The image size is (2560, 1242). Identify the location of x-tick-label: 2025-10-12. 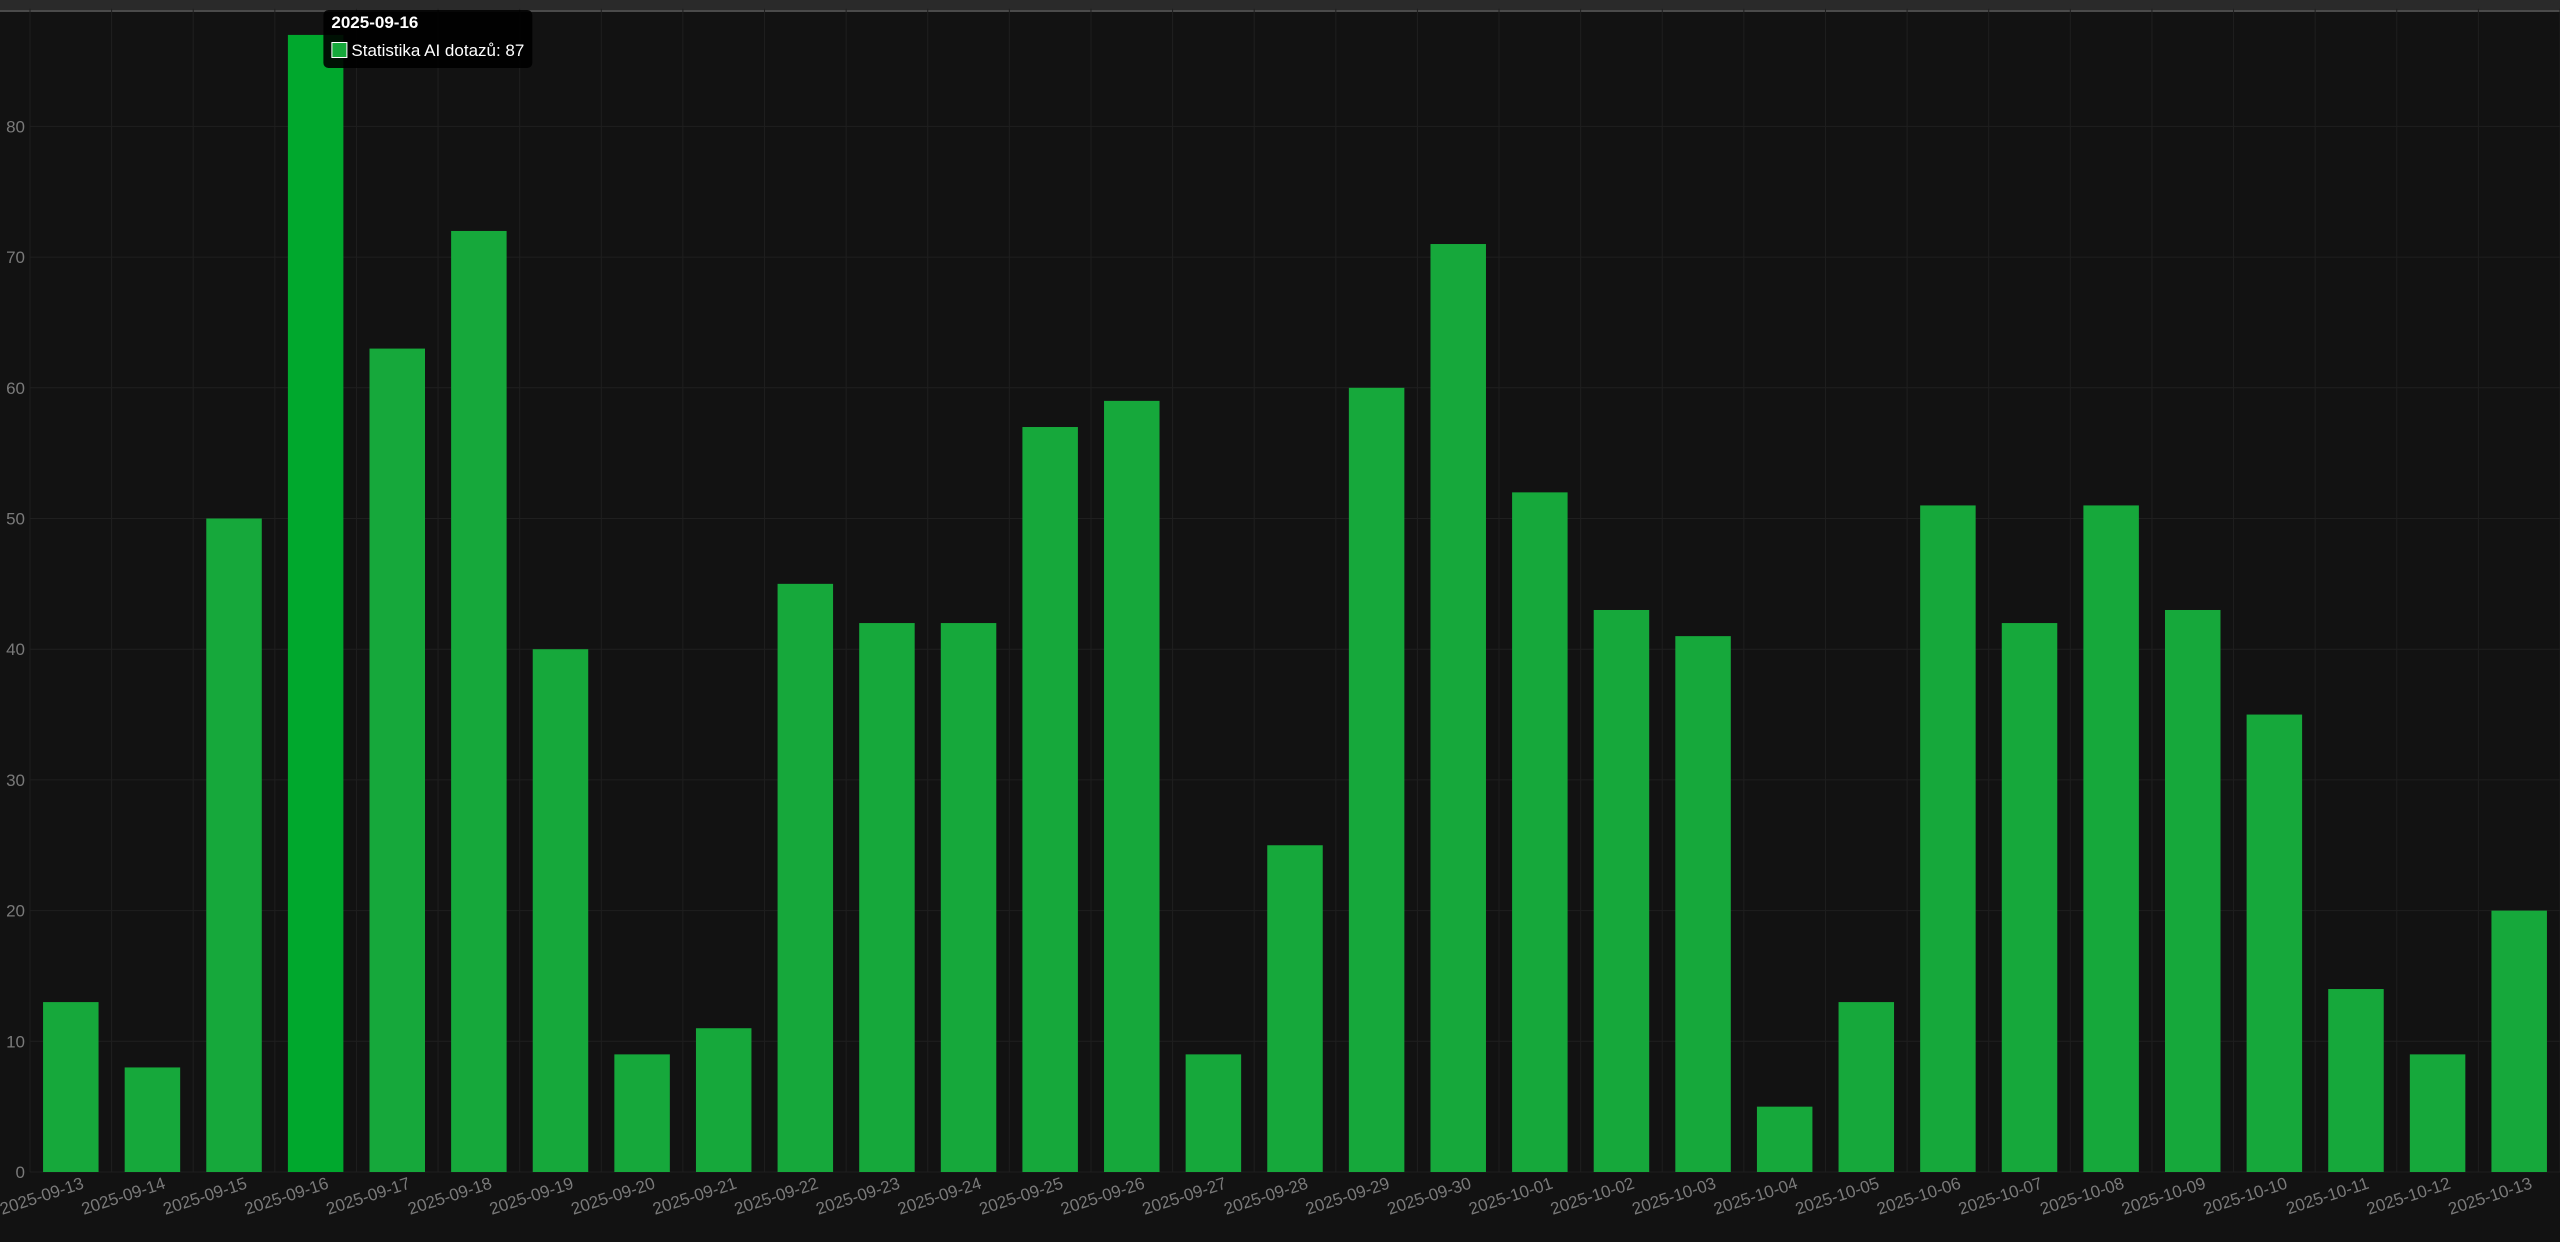
(2408, 1196).